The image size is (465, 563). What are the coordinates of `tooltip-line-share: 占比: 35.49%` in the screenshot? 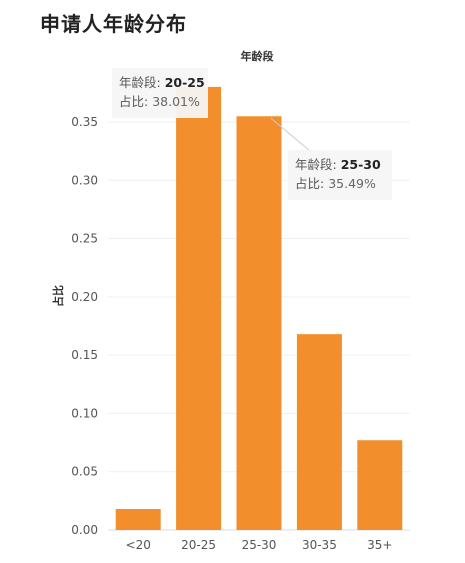 It's located at (335, 183).